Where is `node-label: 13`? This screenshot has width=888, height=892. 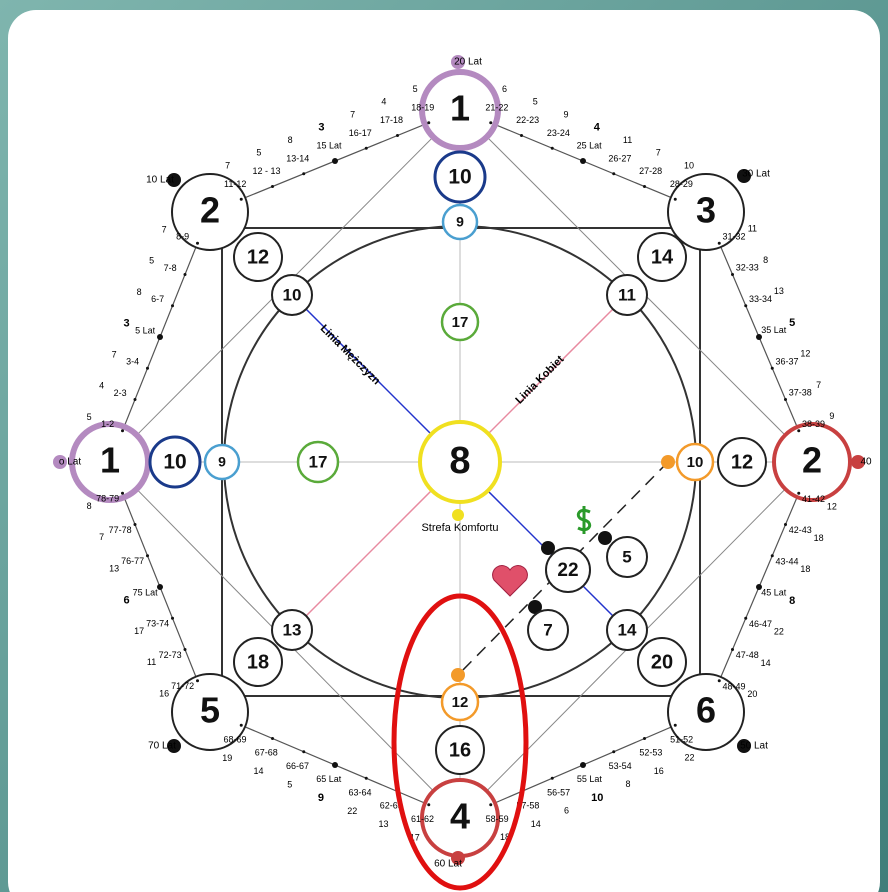
node-label: 13 is located at coordinates (292, 629).